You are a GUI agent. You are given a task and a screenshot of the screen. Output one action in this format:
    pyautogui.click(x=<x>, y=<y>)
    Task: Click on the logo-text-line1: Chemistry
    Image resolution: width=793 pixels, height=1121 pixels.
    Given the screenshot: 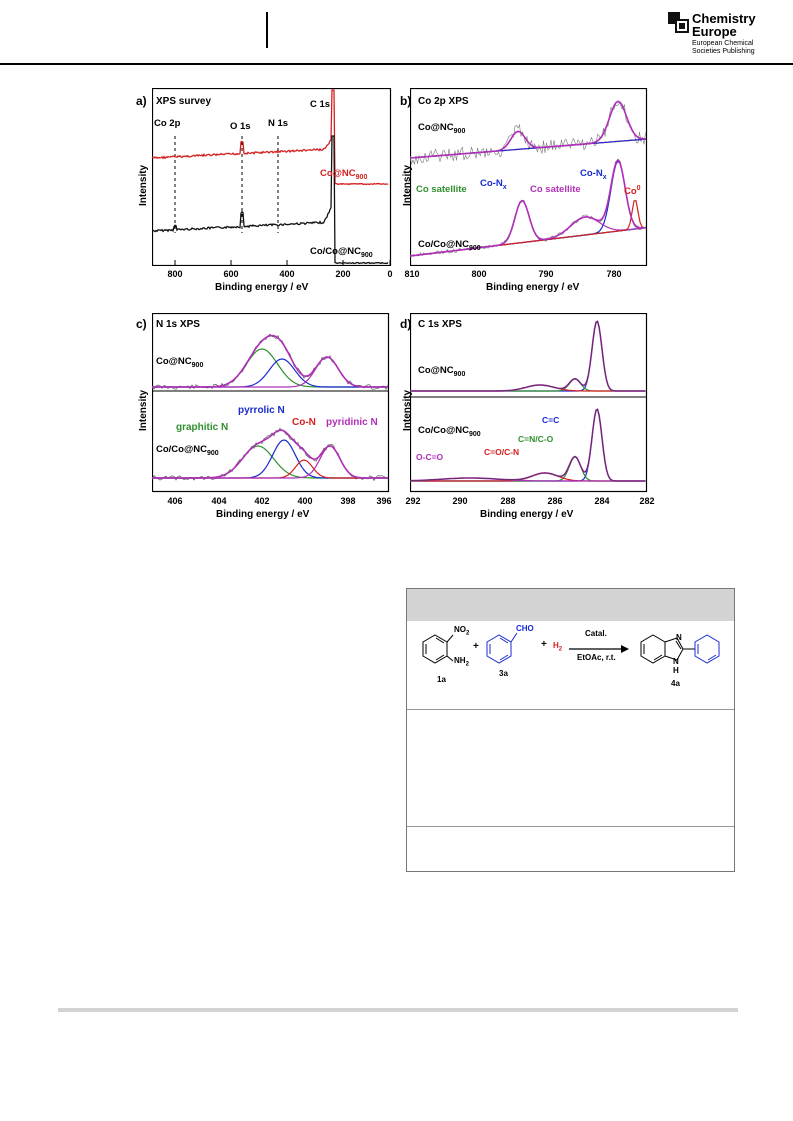 What is the action you would take?
    pyautogui.click(x=724, y=18)
    